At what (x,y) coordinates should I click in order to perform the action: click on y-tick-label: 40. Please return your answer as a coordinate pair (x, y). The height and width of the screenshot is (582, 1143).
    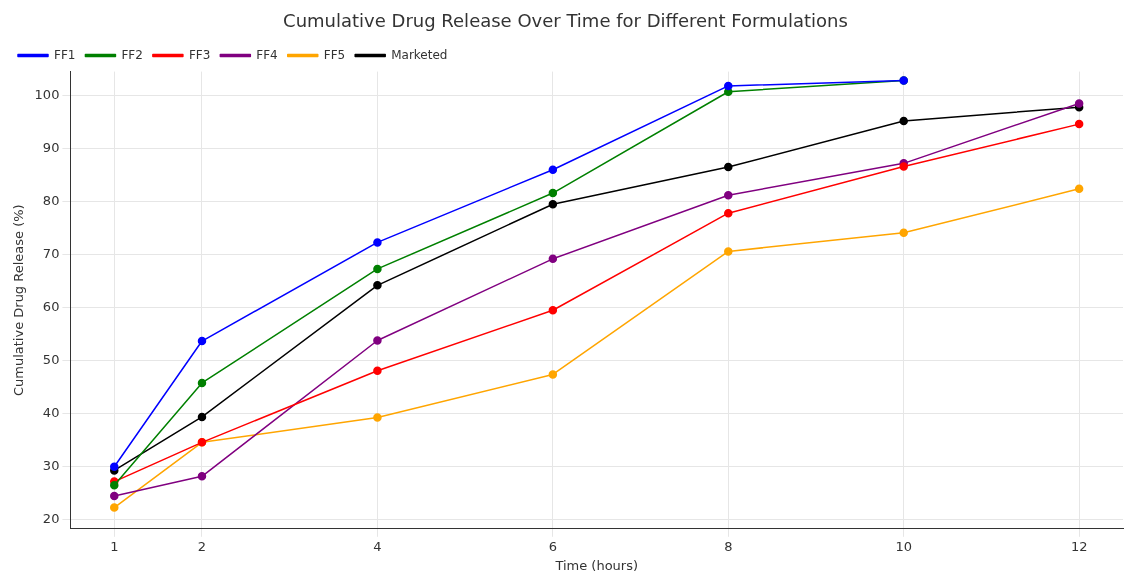
    Looking at the image, I should click on (51, 413).